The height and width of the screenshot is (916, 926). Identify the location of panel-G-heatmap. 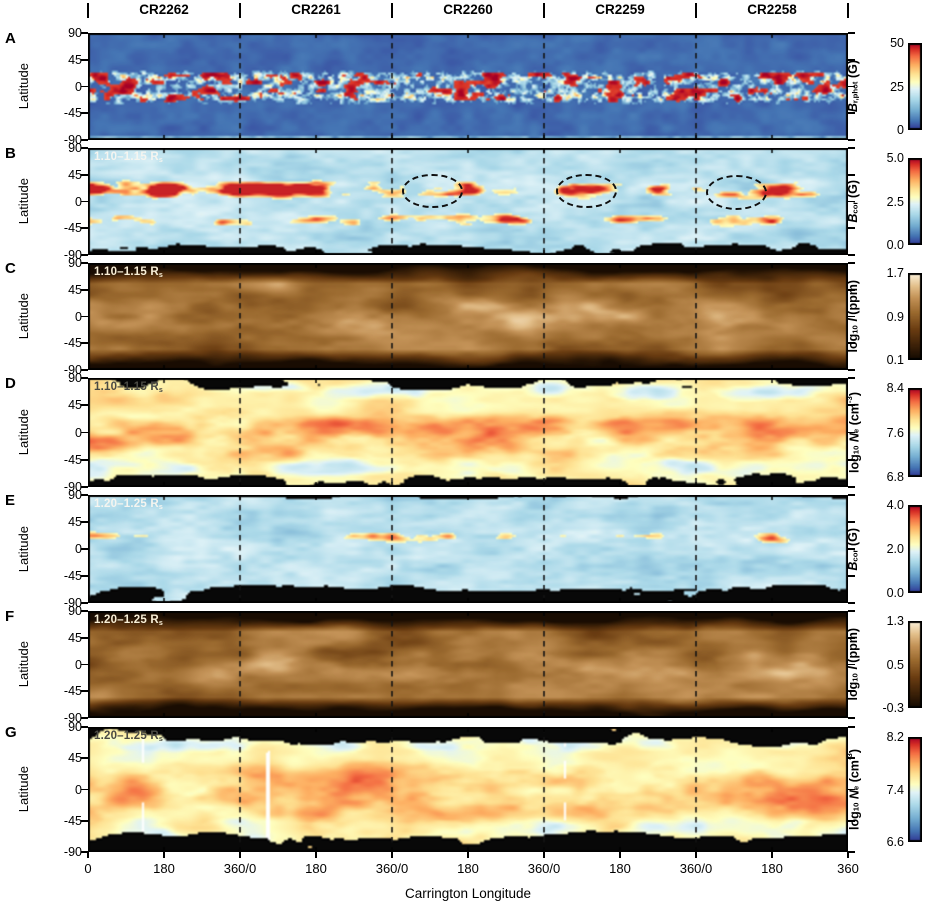
(468, 789).